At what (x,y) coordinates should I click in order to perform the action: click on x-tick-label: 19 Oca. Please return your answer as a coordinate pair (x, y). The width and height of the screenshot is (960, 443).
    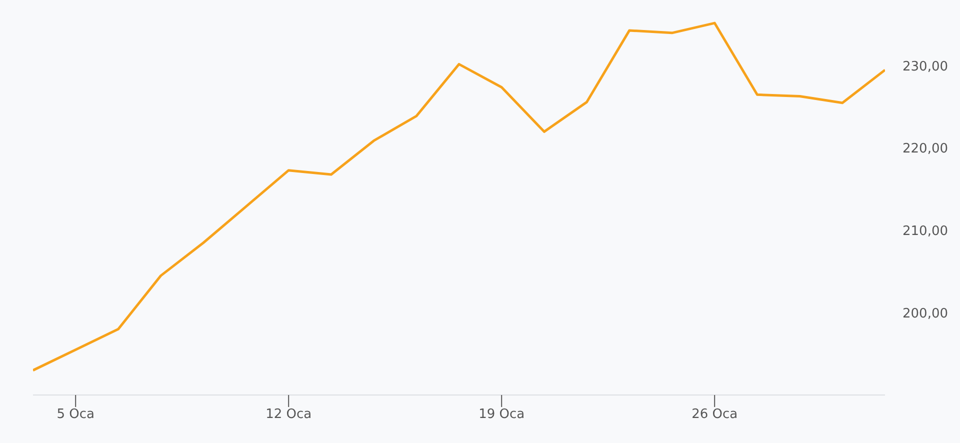
    Looking at the image, I should click on (501, 414).